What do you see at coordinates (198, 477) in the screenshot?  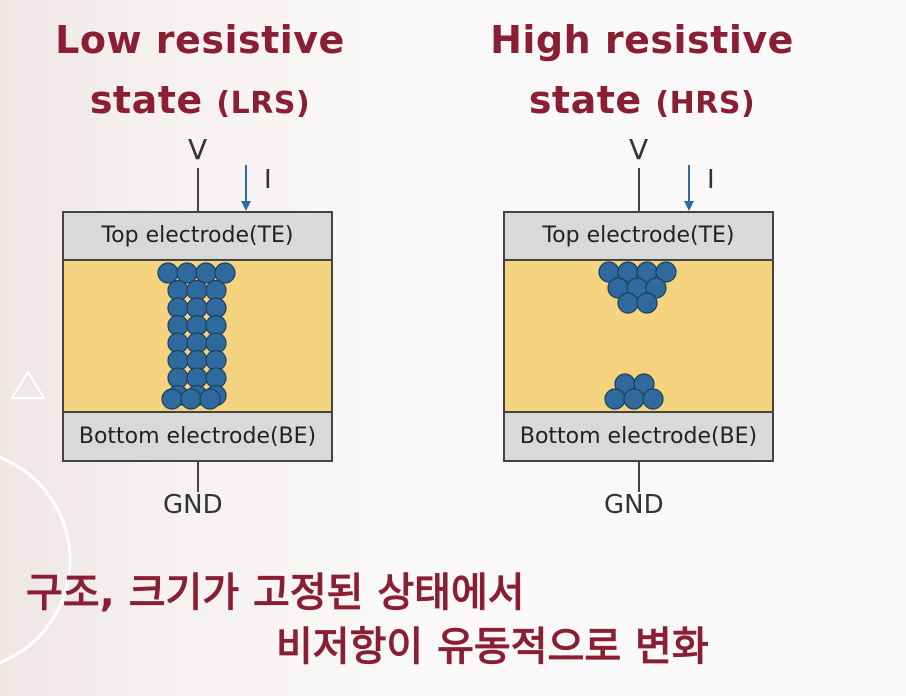 I see `lrs-bottom-wire` at bounding box center [198, 477].